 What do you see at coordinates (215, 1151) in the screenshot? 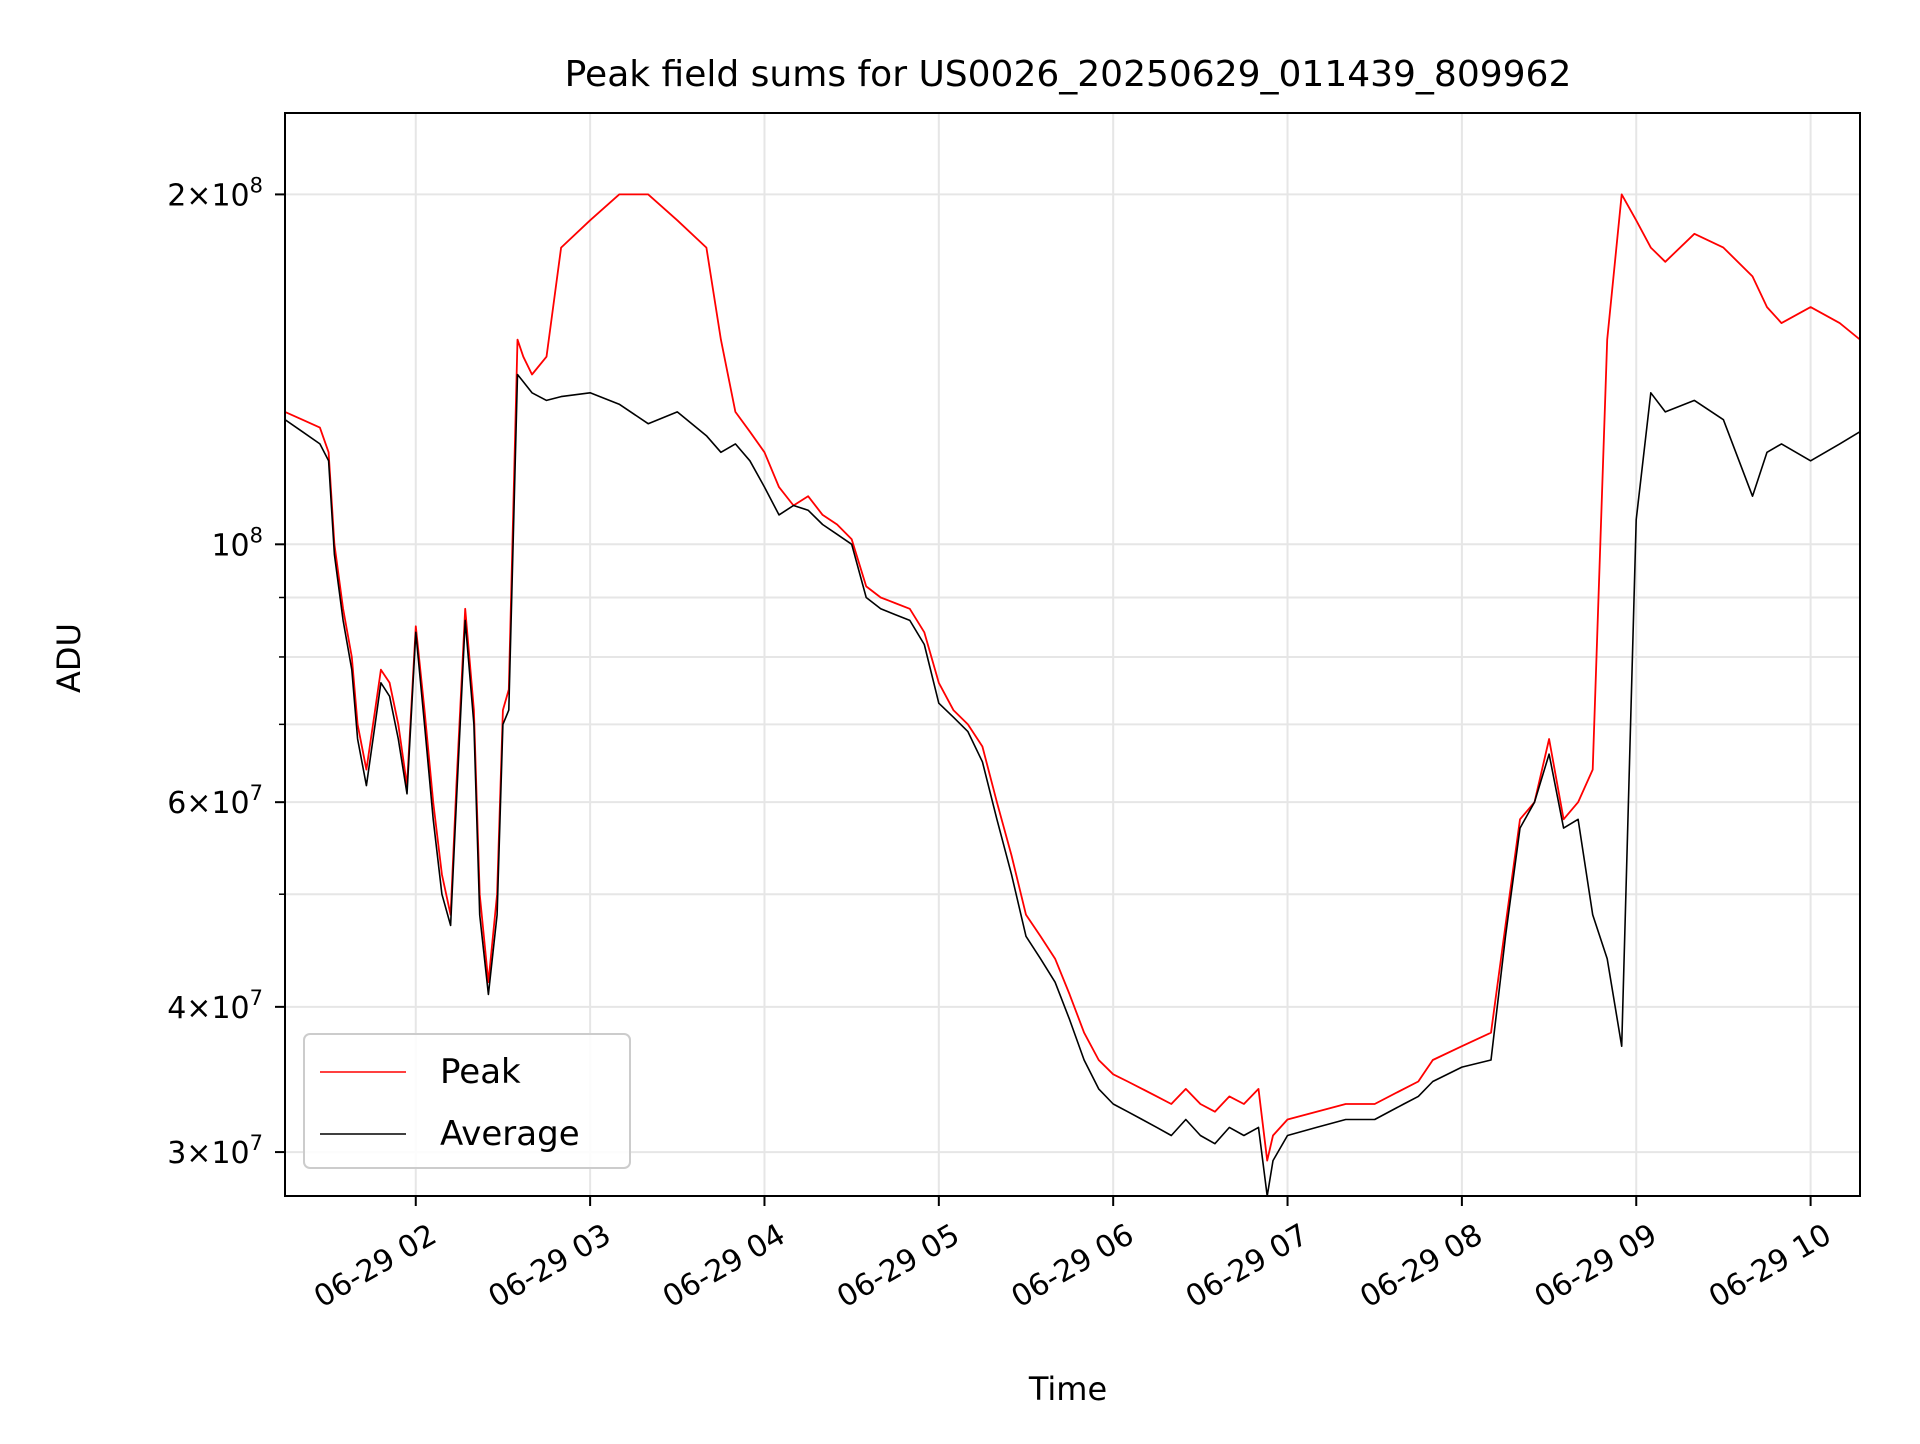
I see `y-tick-label: 3×107` at bounding box center [215, 1151].